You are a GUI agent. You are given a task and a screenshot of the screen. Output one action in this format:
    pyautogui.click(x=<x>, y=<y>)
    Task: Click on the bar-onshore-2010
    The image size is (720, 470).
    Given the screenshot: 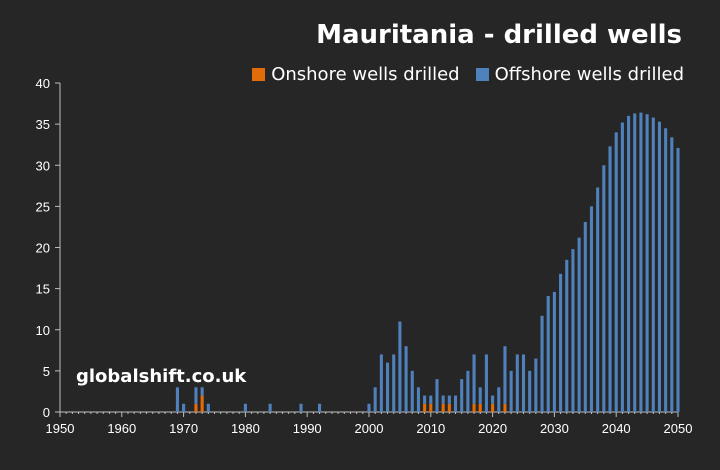 What is the action you would take?
    pyautogui.click(x=431, y=407)
    